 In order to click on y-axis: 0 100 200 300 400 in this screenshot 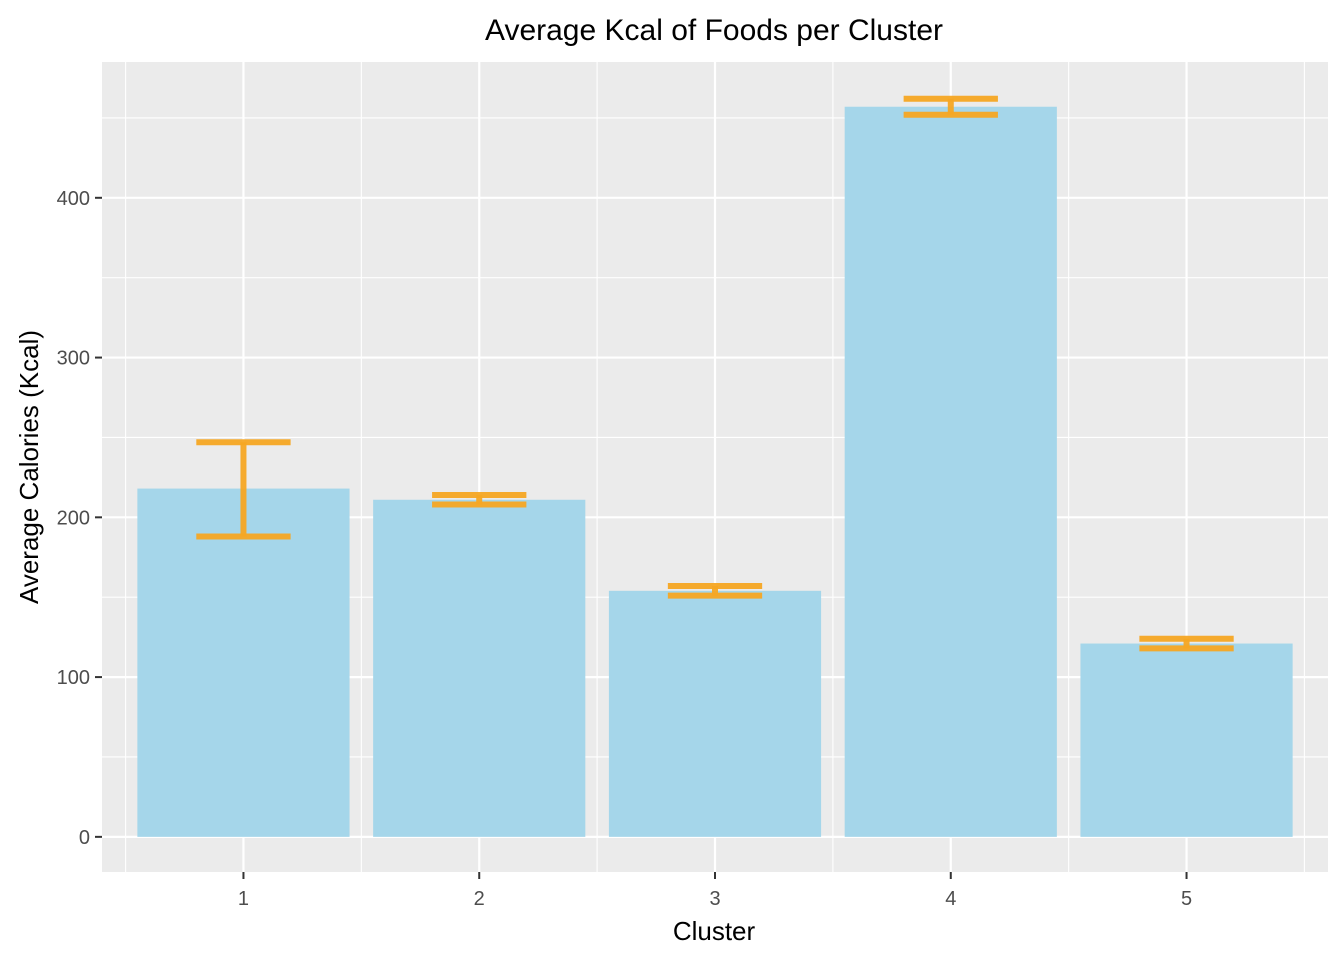, I will do `click(79, 518)`.